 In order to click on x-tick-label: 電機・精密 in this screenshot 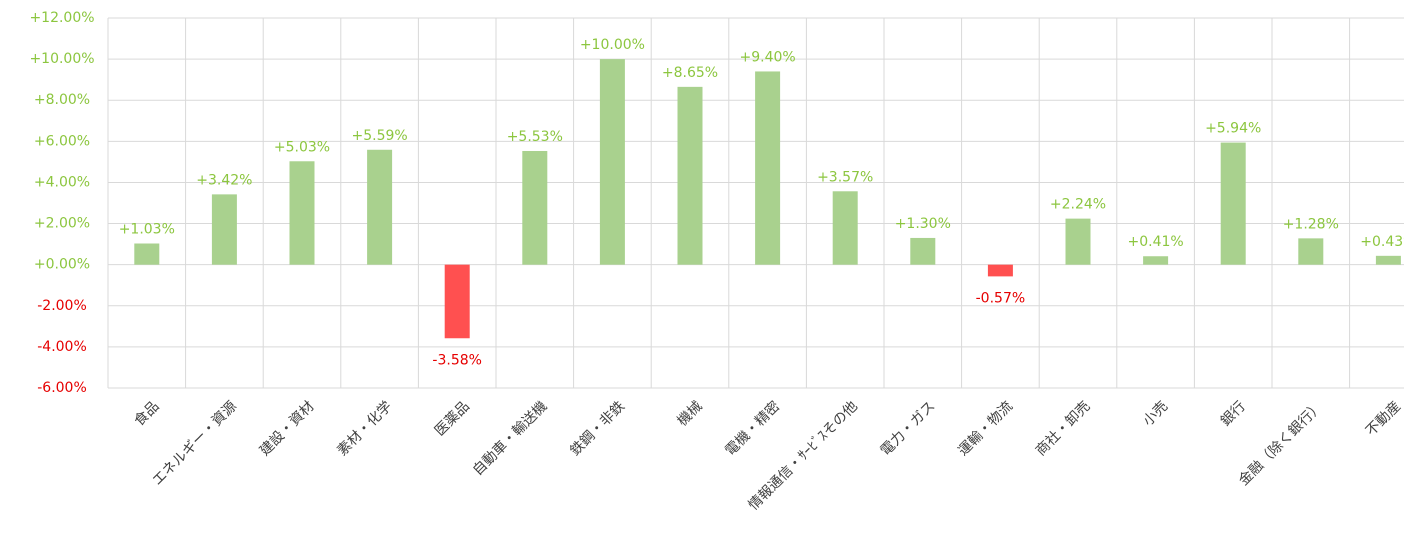, I will do `click(753, 429)`.